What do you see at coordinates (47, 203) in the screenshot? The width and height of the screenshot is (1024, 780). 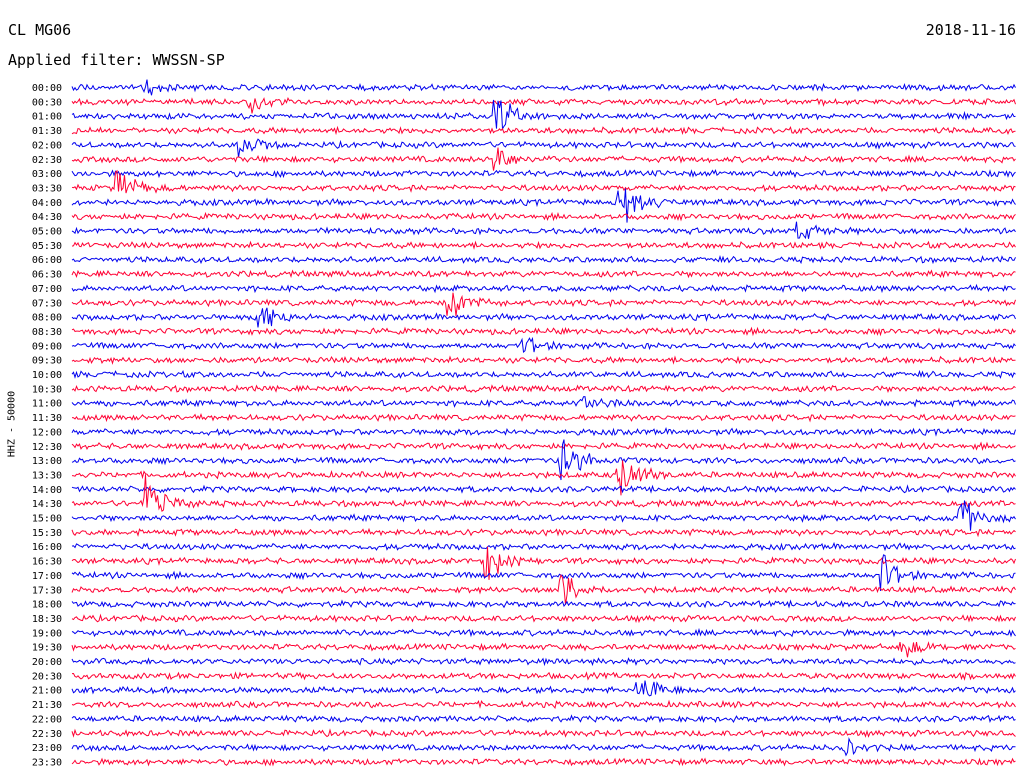 I see `time-tick-label: 04:00` at bounding box center [47, 203].